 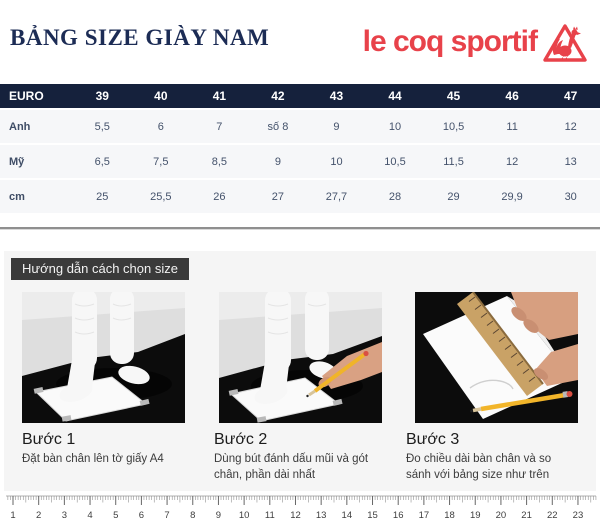 What do you see at coordinates (453, 162) in the screenshot?
I see `size-cell: 11,5` at bounding box center [453, 162].